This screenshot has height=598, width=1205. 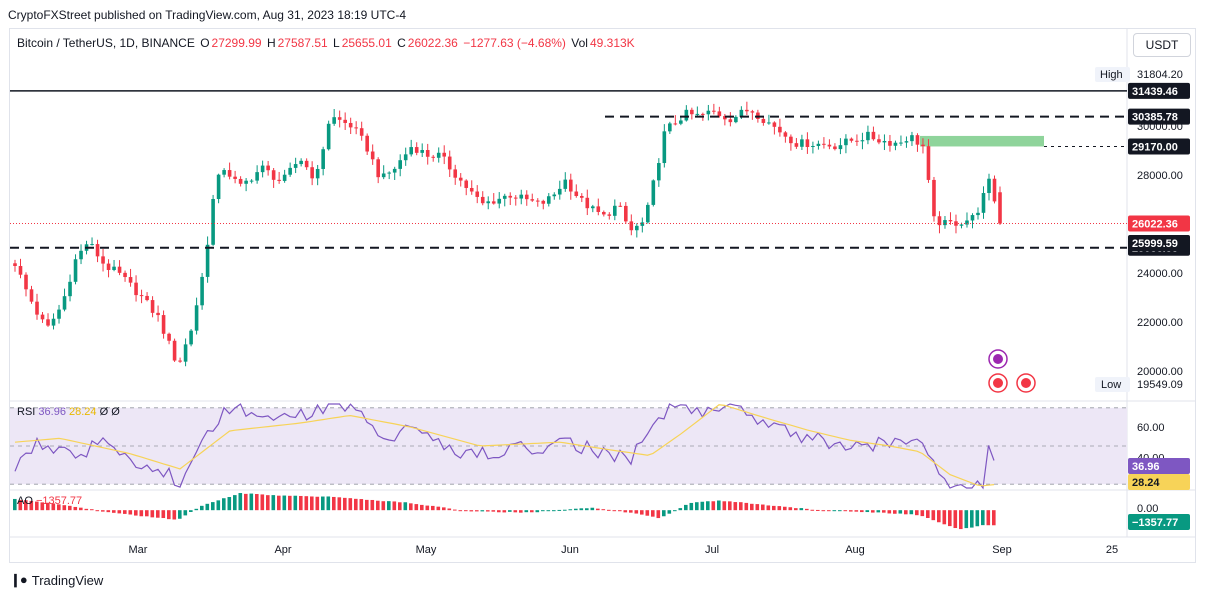 What do you see at coordinates (624, 550) in the screenshot?
I see `time-axis: Mar Apr May Jun Jul Aug Sep 25` at bounding box center [624, 550].